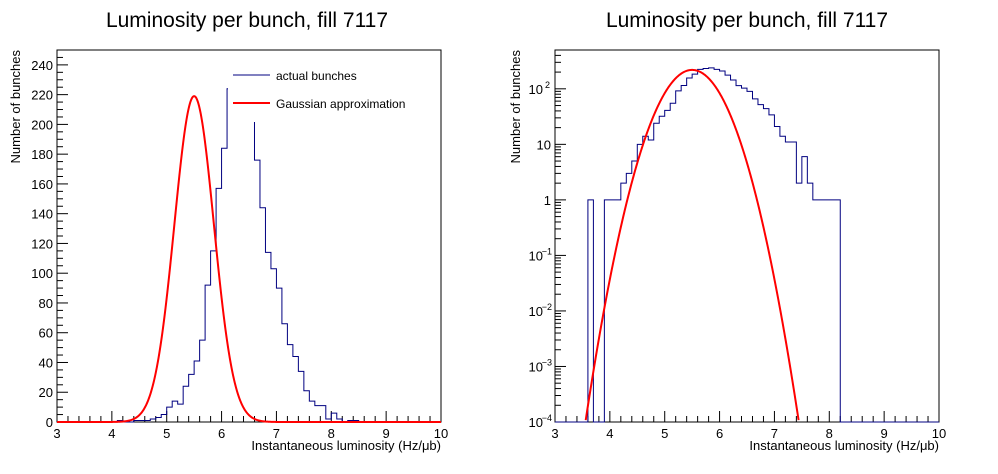  I want to click on legend-box, so click(330, 92).